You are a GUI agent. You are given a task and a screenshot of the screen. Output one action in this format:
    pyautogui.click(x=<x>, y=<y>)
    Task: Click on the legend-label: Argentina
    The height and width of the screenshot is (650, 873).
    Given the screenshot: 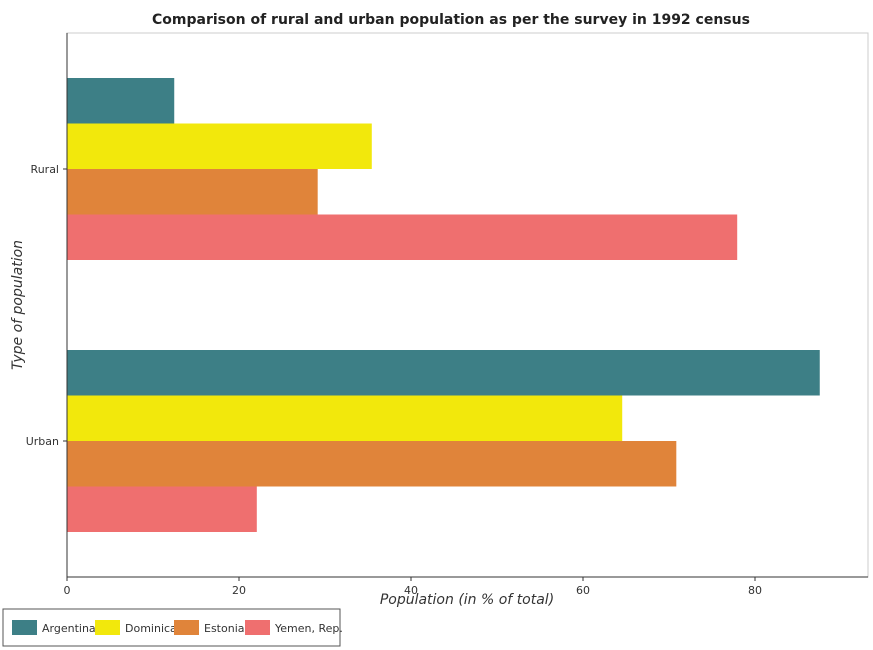 What is the action you would take?
    pyautogui.click(x=69, y=628)
    